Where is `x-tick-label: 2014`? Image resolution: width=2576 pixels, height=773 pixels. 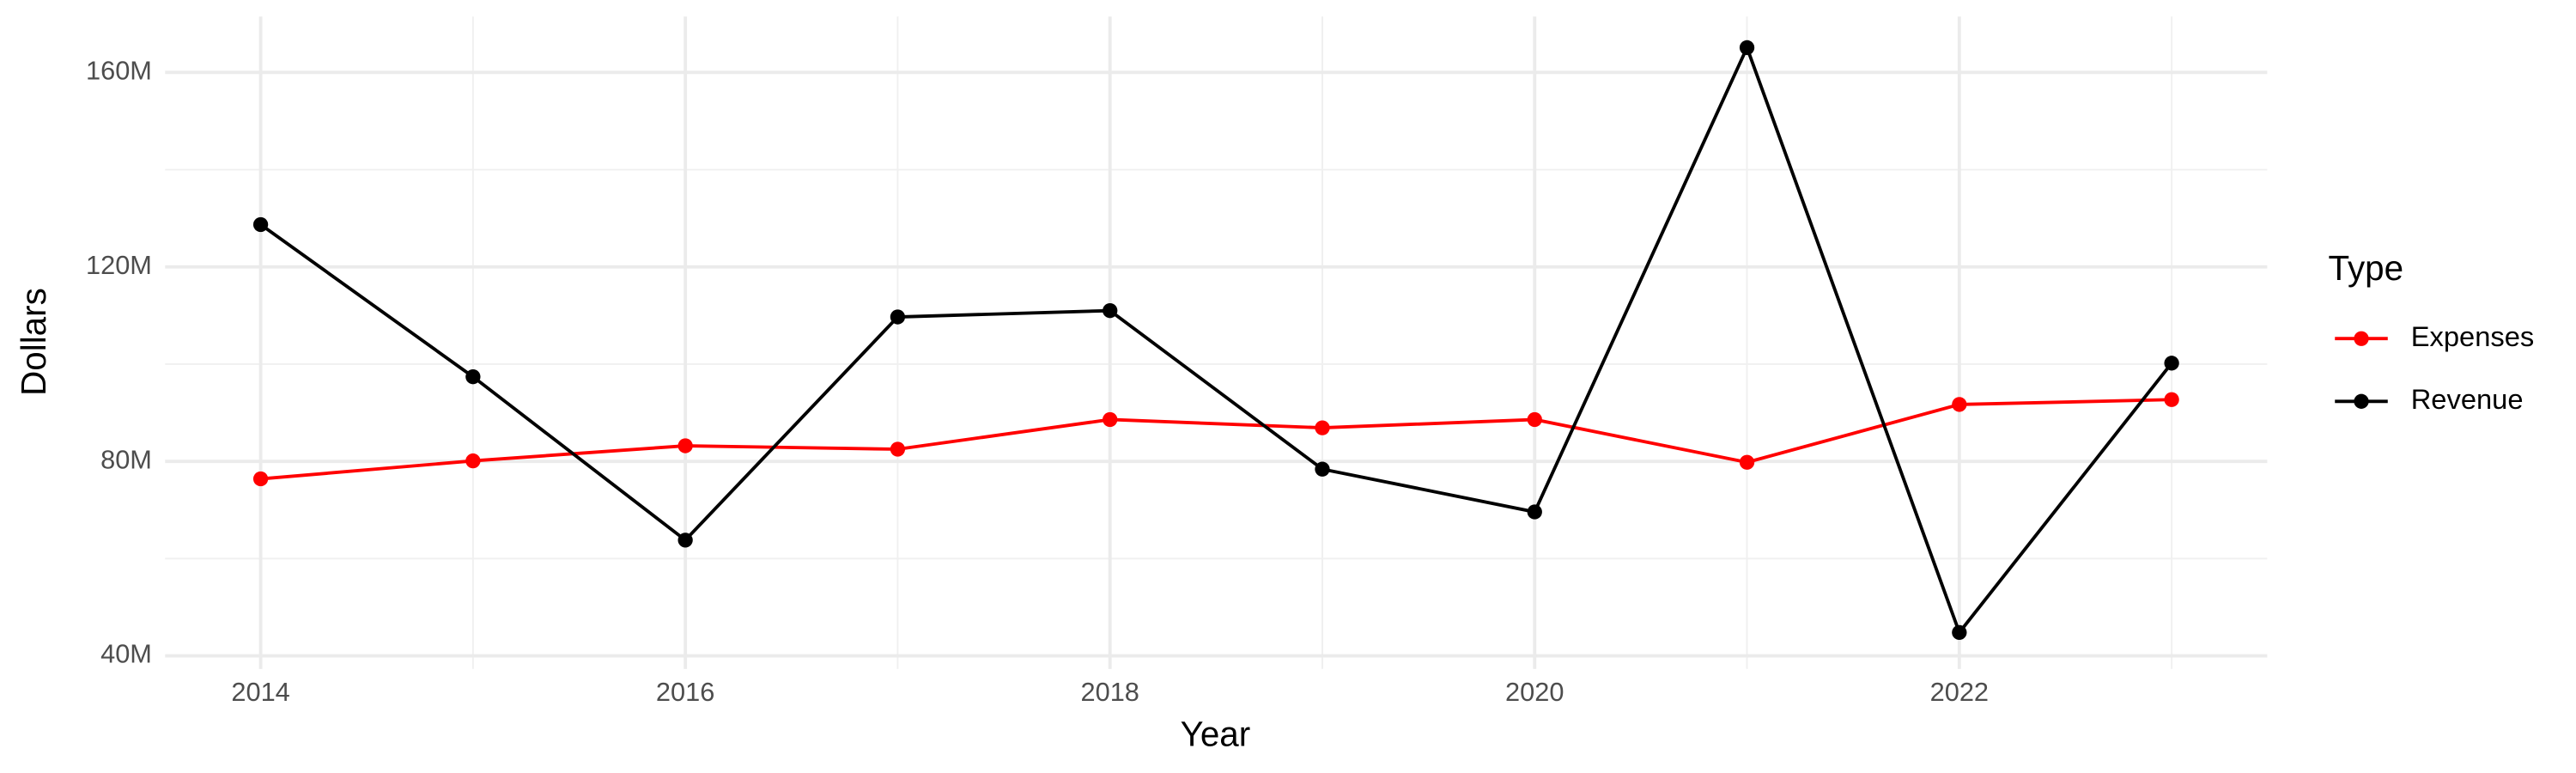
x-tick-label: 2014 is located at coordinates (260, 692).